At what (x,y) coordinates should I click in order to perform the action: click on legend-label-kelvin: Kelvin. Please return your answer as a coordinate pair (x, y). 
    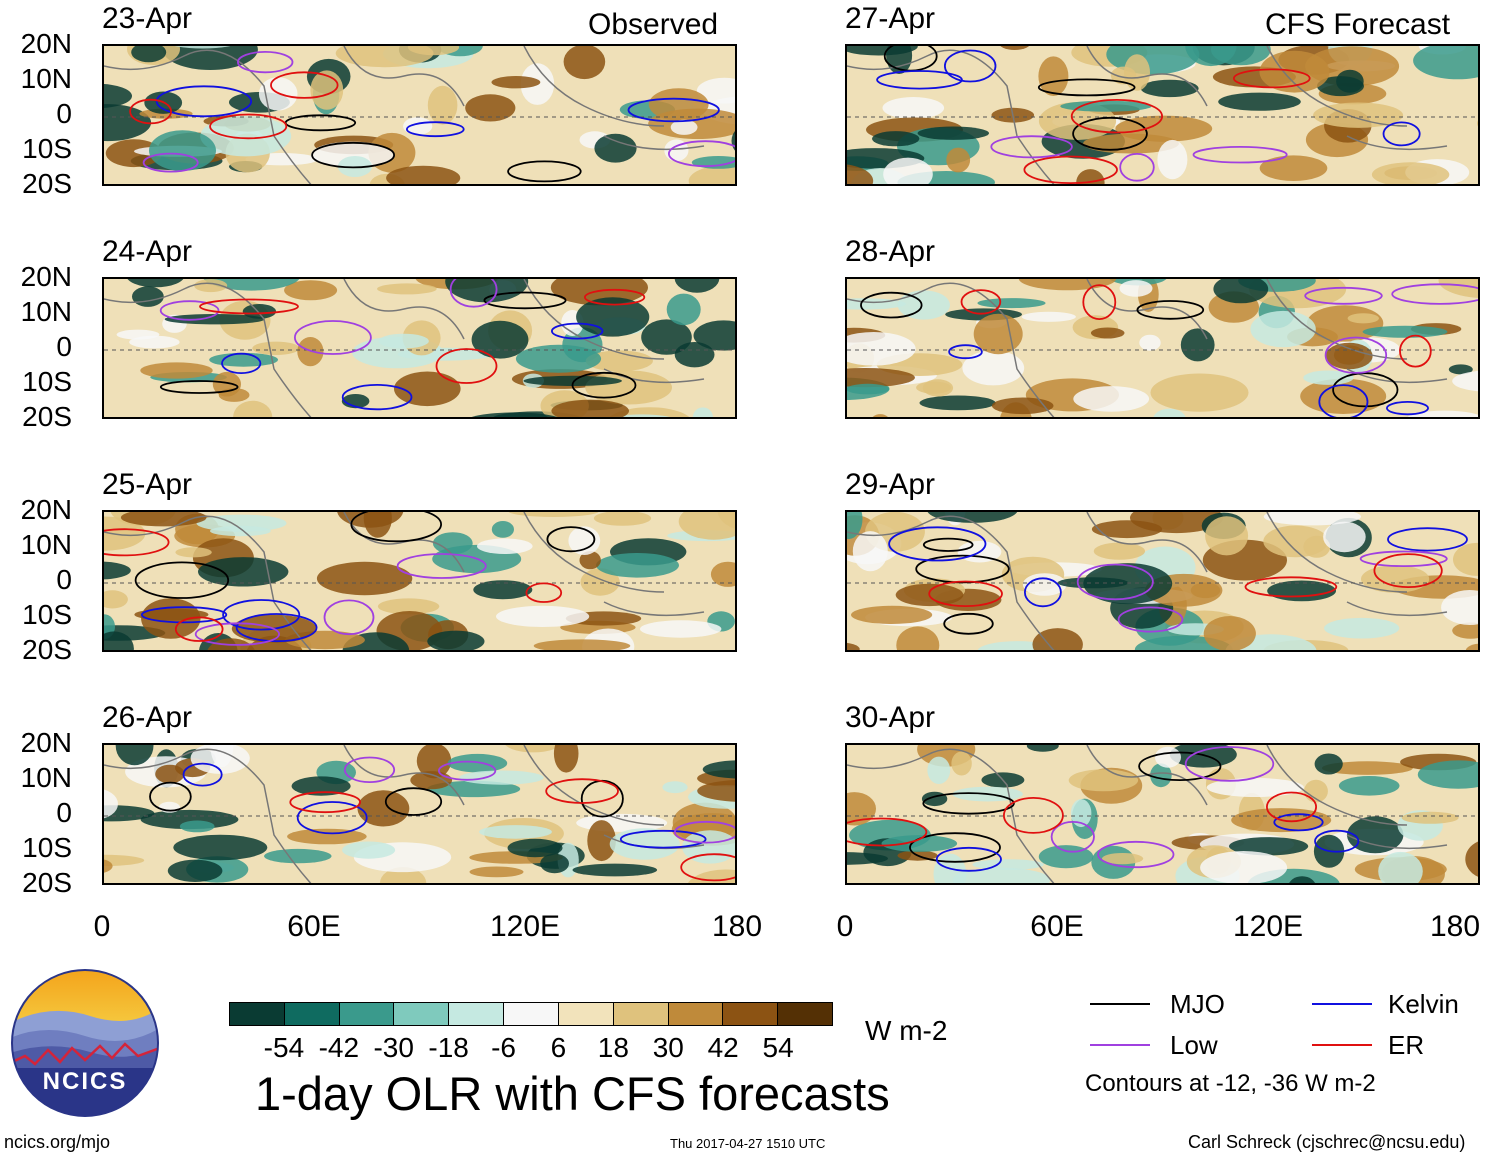
    Looking at the image, I should click on (1423, 1004).